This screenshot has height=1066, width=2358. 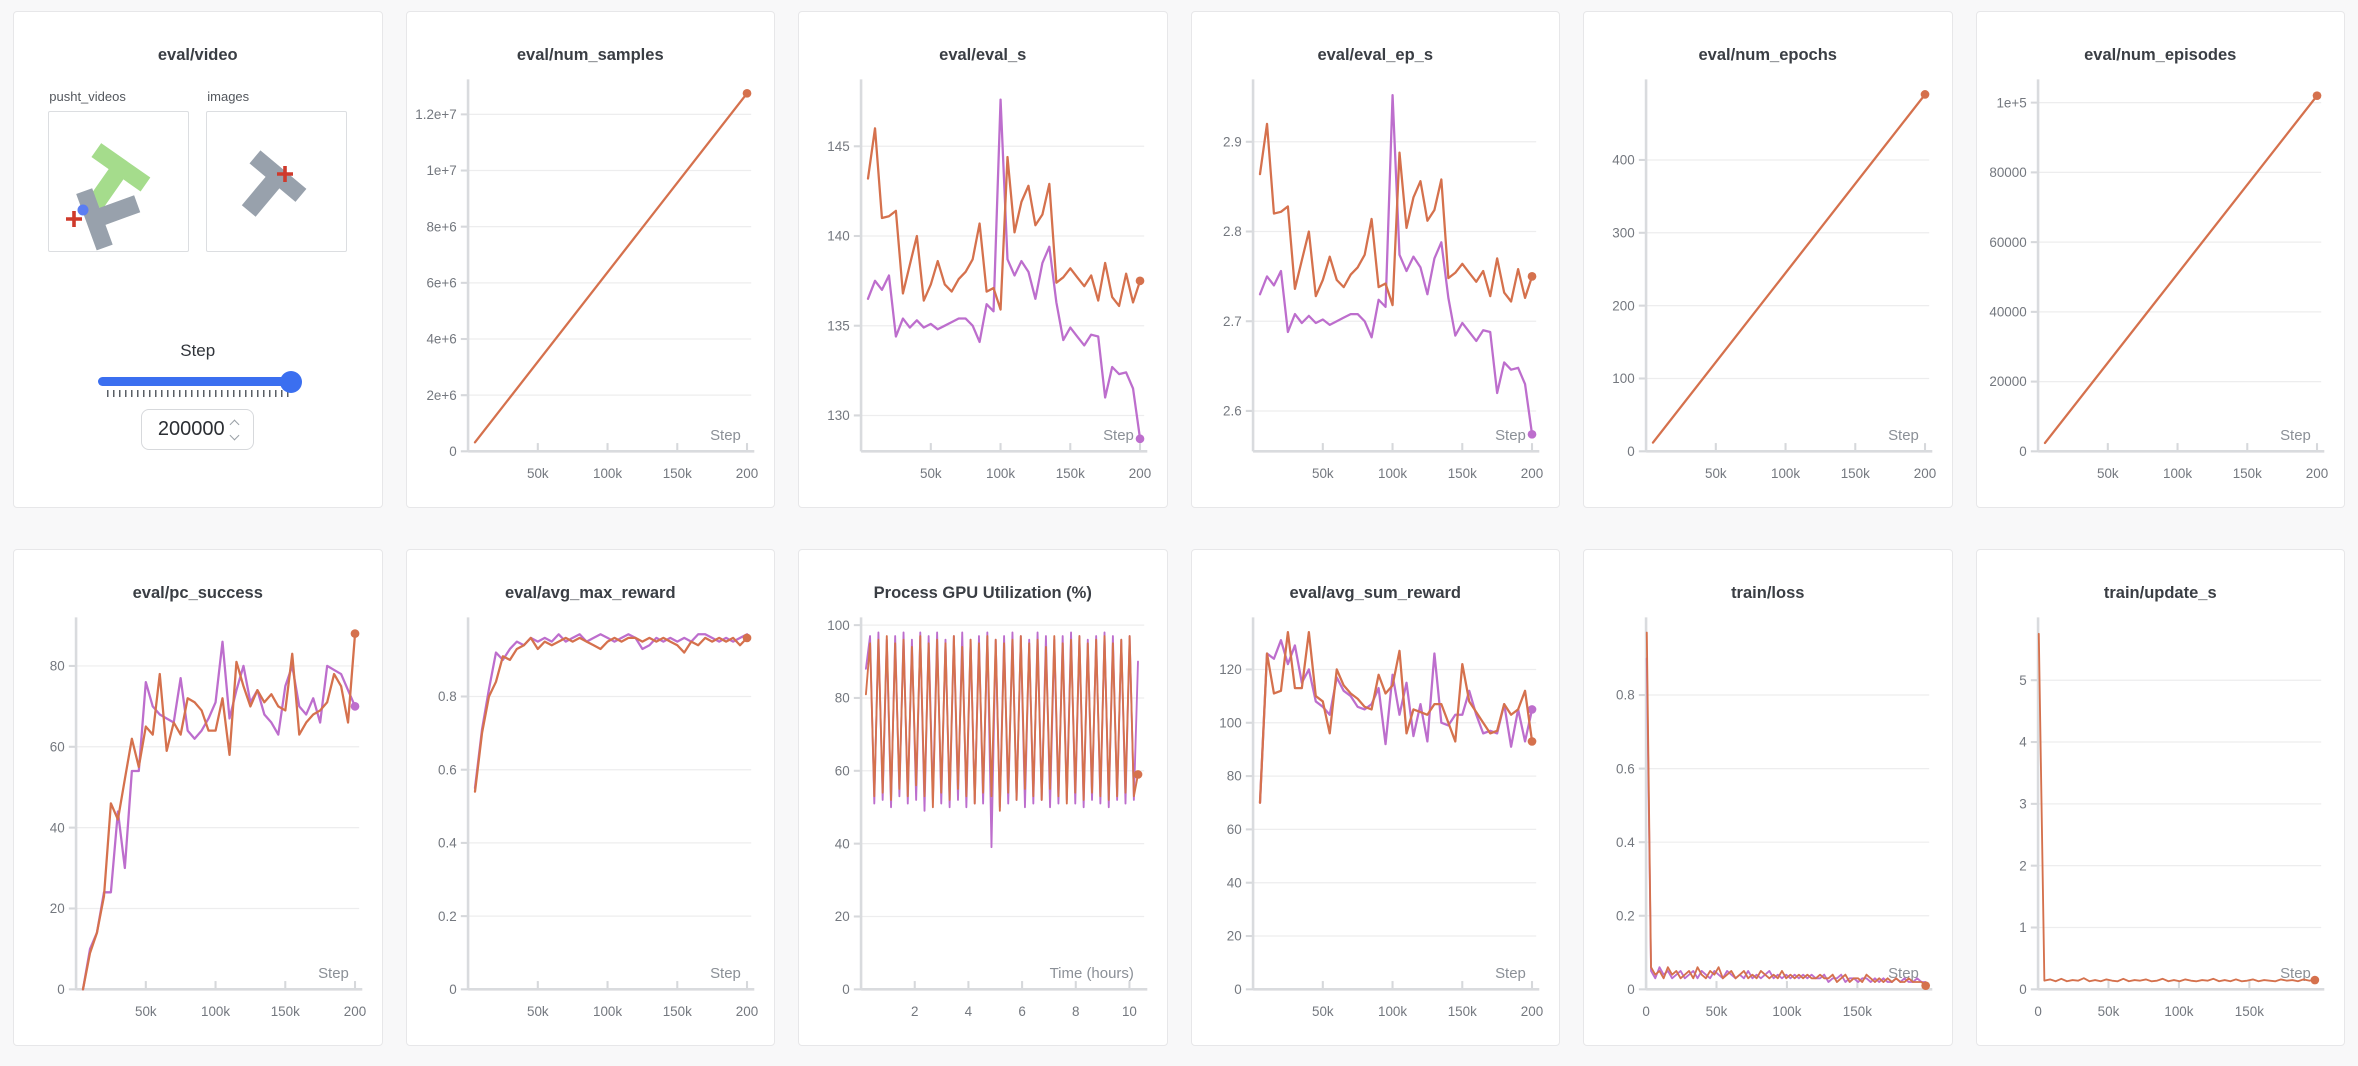 I want to click on step-value-input: 200000, so click(x=198, y=429).